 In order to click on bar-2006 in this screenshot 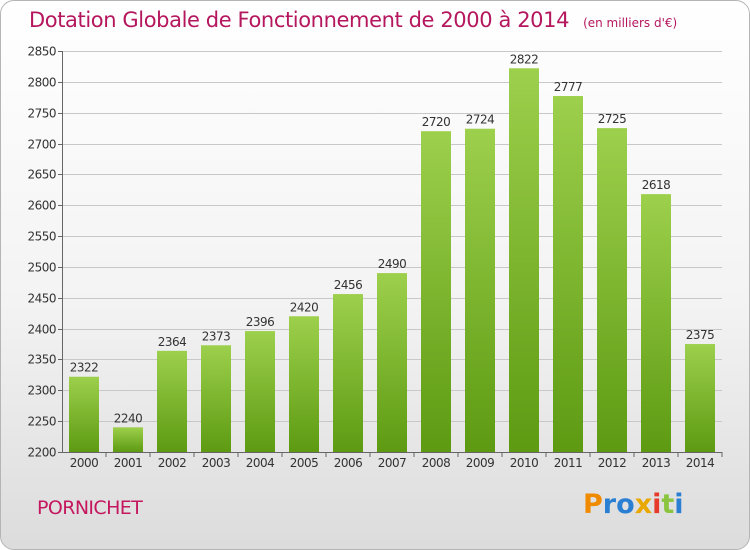, I will do `click(348, 373)`.